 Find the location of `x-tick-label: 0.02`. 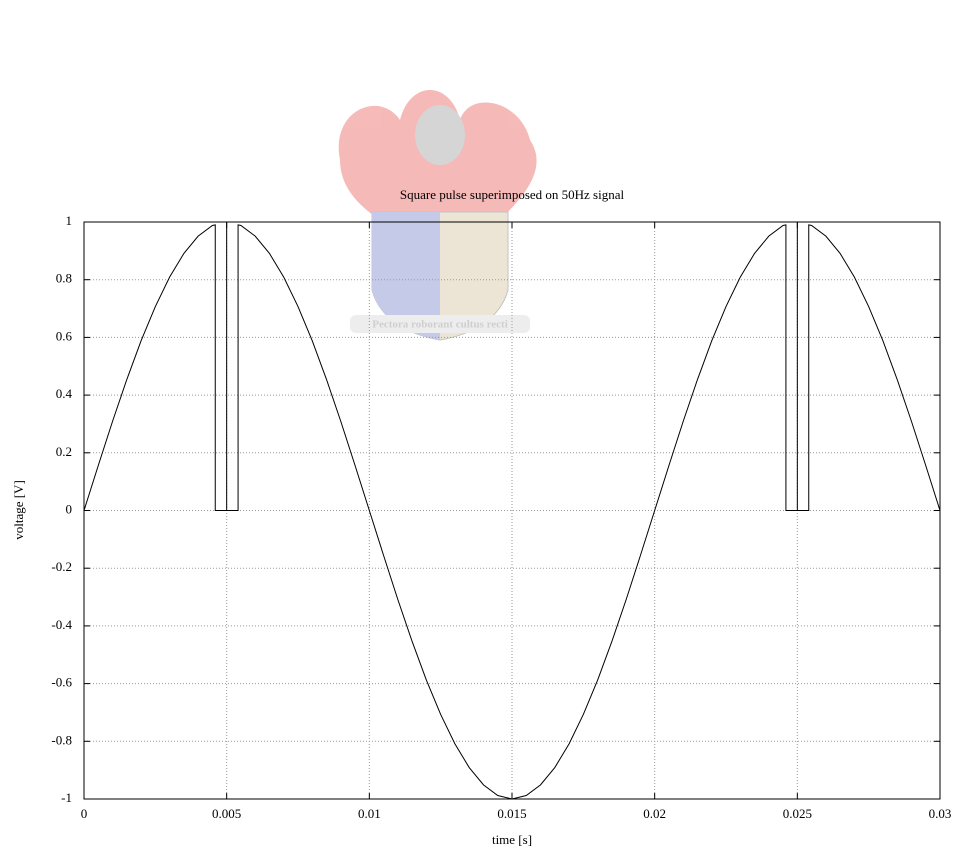

x-tick-label: 0.02 is located at coordinates (654, 813).